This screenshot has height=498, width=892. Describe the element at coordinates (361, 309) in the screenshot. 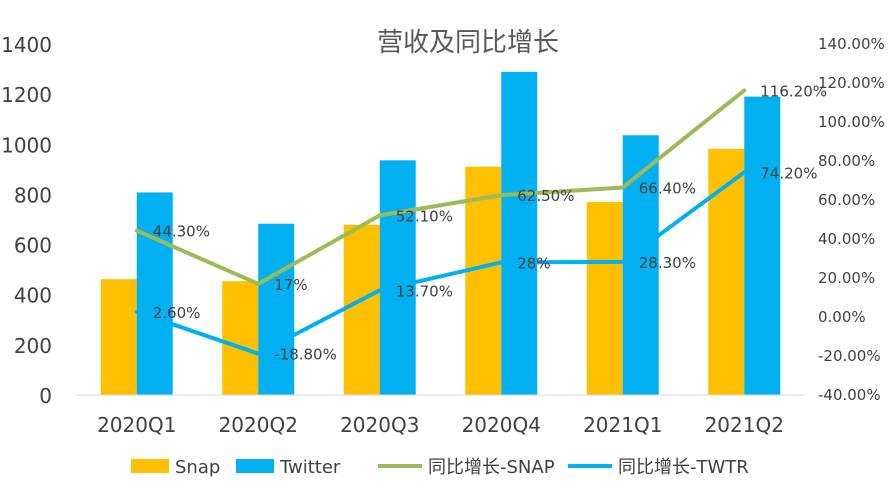

I see `bar-snap-2020q3` at that location.